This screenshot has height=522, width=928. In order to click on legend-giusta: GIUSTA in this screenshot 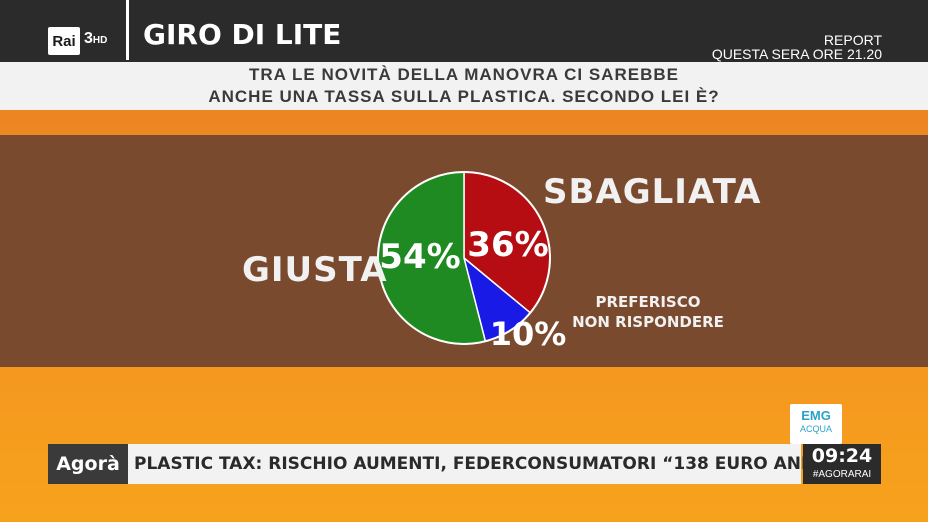, I will do `click(315, 270)`.